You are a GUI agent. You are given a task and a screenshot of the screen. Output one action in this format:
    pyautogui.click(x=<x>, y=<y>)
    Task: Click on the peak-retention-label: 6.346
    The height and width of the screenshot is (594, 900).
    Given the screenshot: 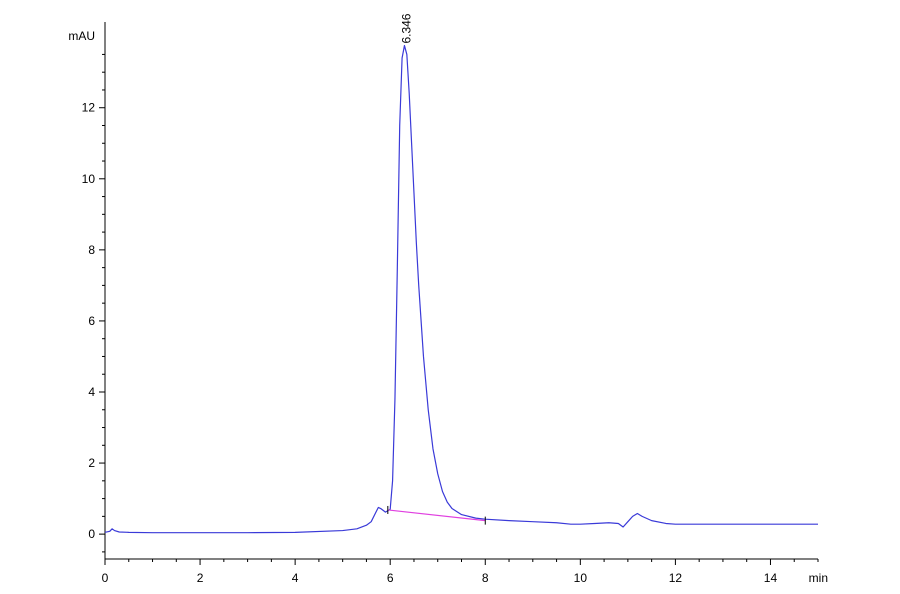 What is the action you would take?
    pyautogui.click(x=407, y=28)
    